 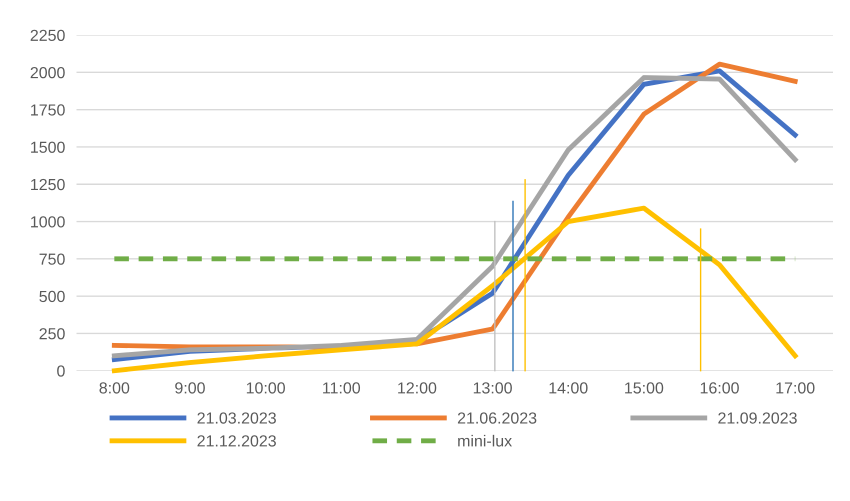 I want to click on y-tick-label: 1000, so click(x=48, y=222).